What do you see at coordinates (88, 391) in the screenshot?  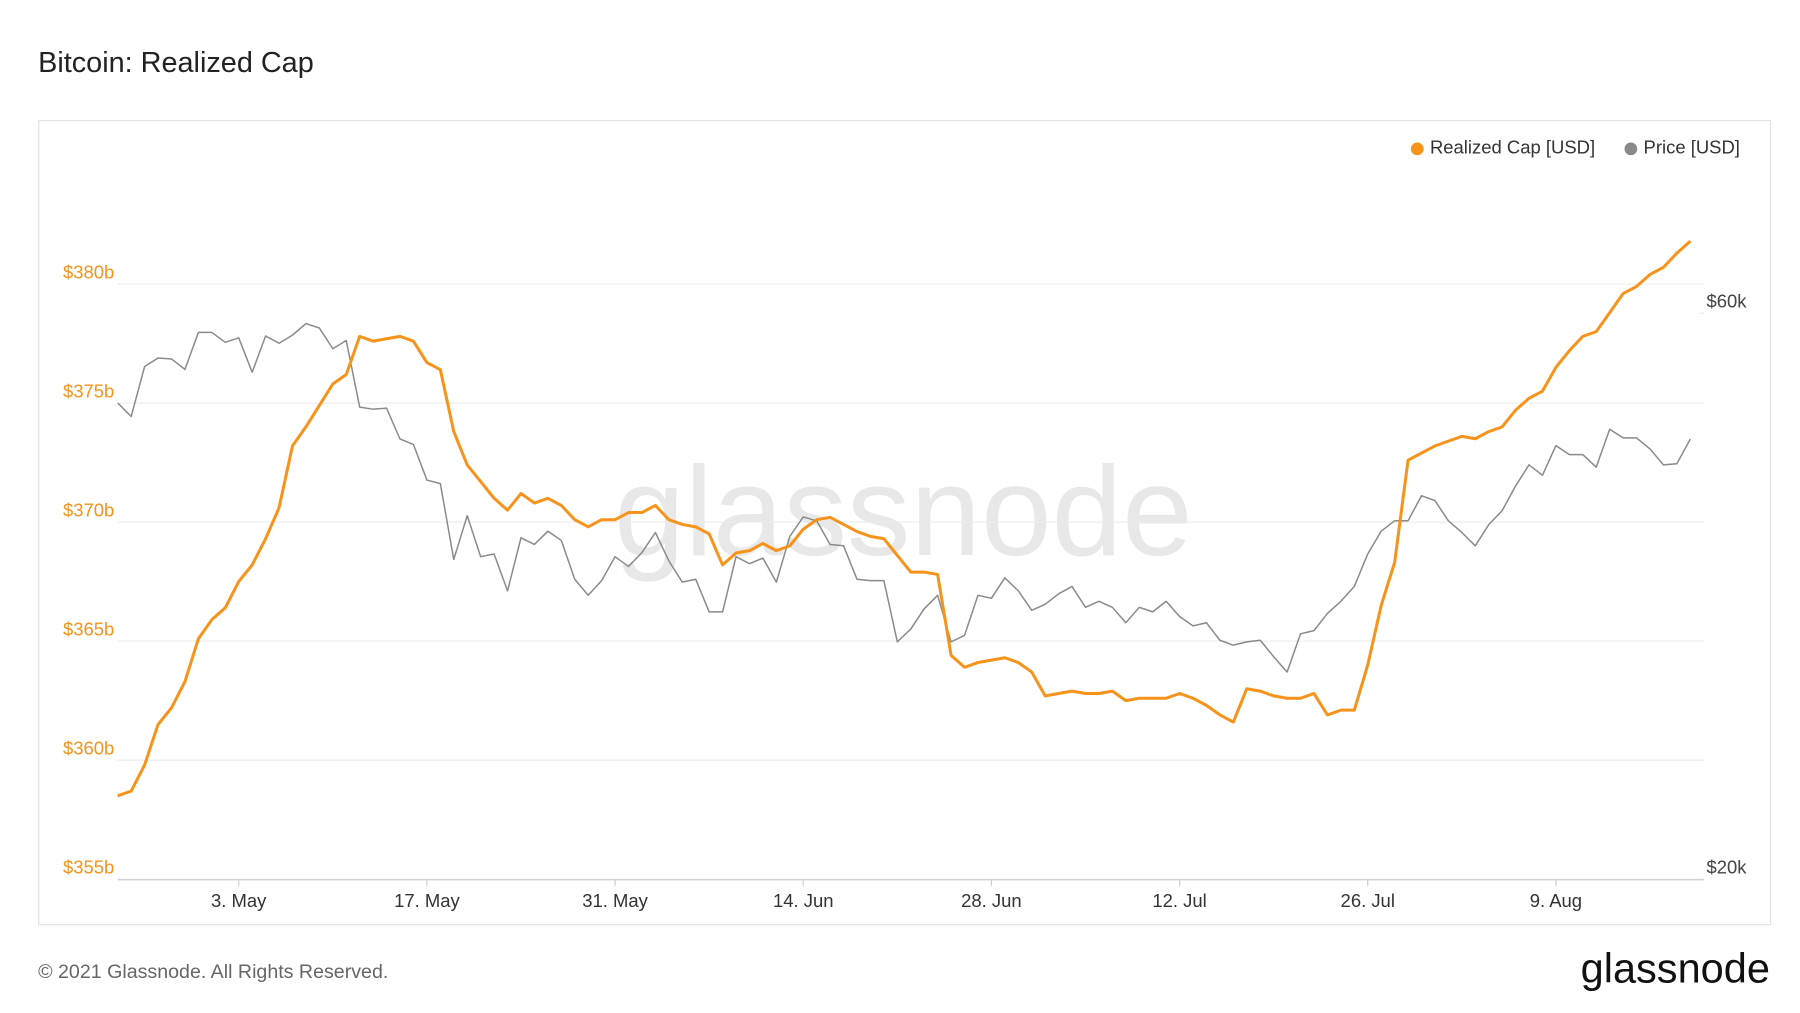 I see `y-tick-label: $375b` at bounding box center [88, 391].